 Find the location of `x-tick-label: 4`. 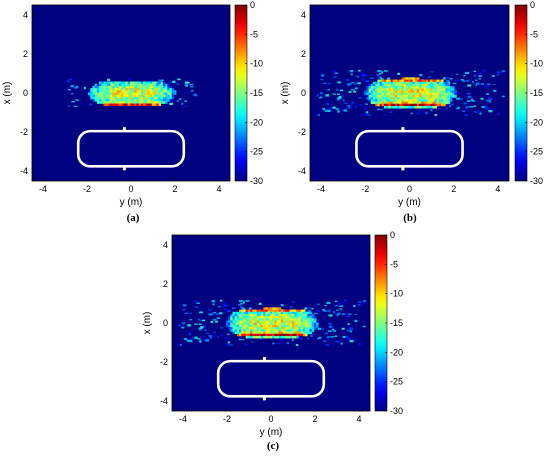

x-tick-label: 4 is located at coordinates (358, 419).